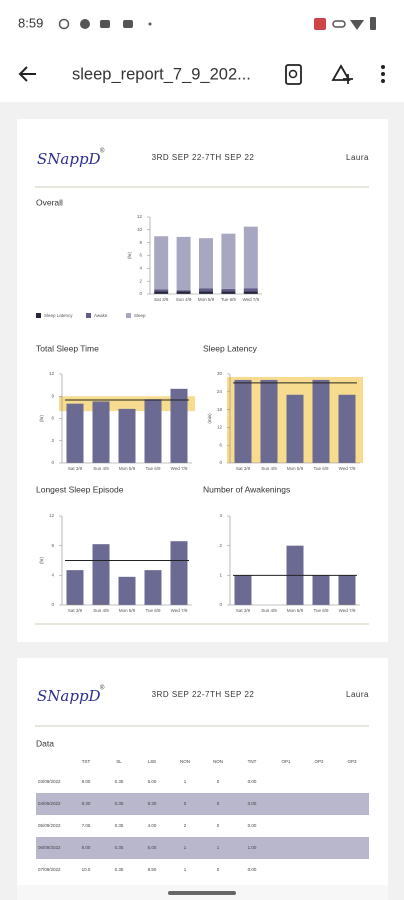 The height and width of the screenshot is (900, 404). What do you see at coordinates (202, 23) in the screenshot?
I see `status-bar` at bounding box center [202, 23].